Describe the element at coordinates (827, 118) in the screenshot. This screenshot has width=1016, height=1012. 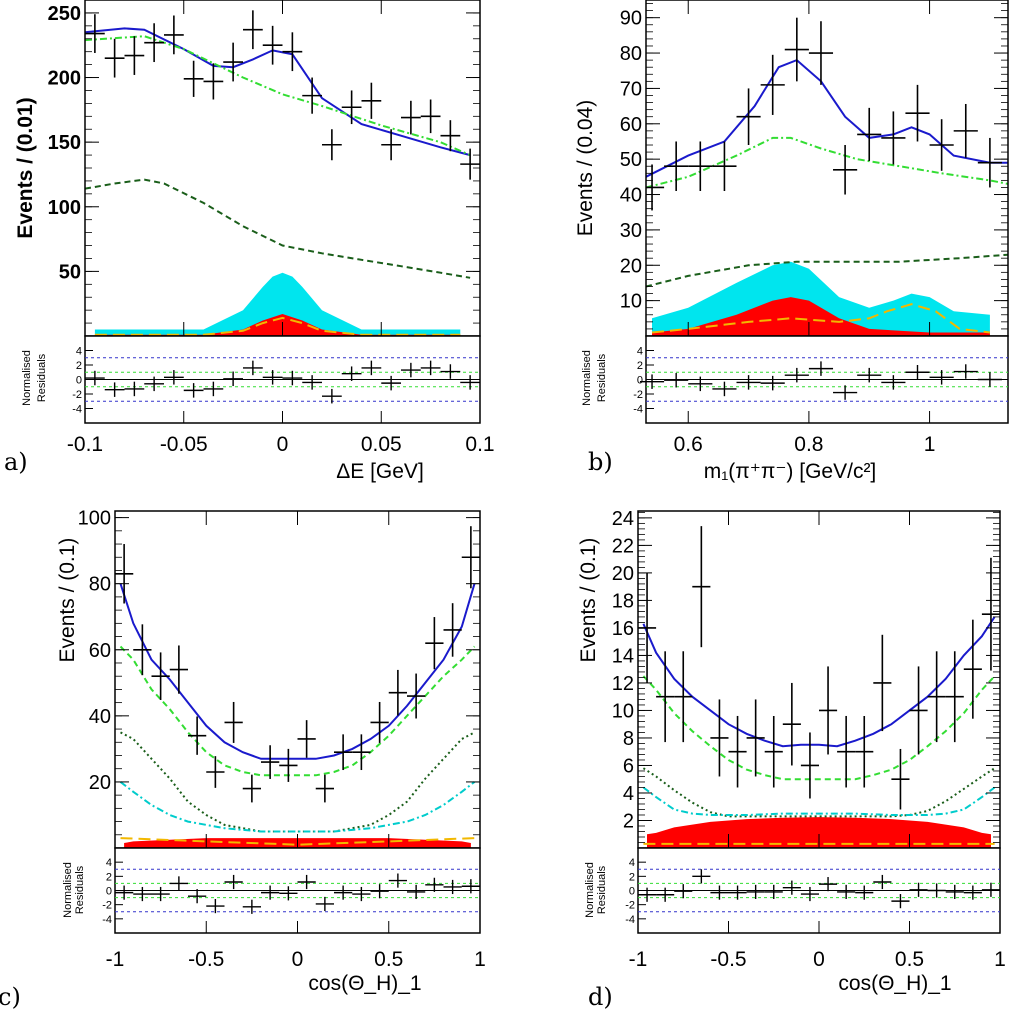
I see `curve-total` at that location.